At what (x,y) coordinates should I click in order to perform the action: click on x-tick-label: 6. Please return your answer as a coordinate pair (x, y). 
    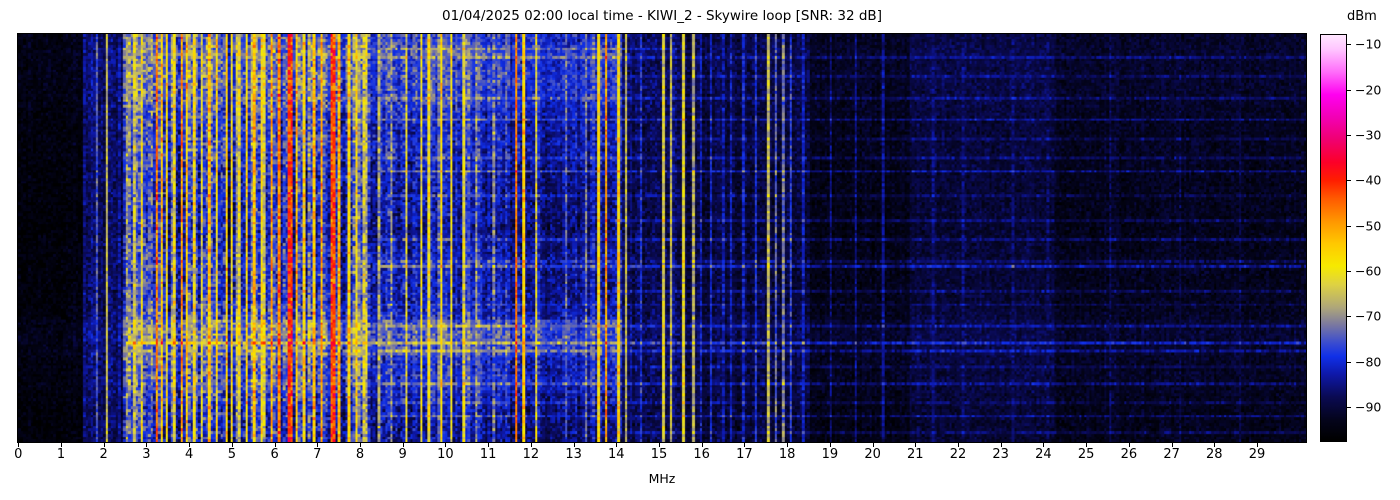
    Looking at the image, I should click on (274, 454).